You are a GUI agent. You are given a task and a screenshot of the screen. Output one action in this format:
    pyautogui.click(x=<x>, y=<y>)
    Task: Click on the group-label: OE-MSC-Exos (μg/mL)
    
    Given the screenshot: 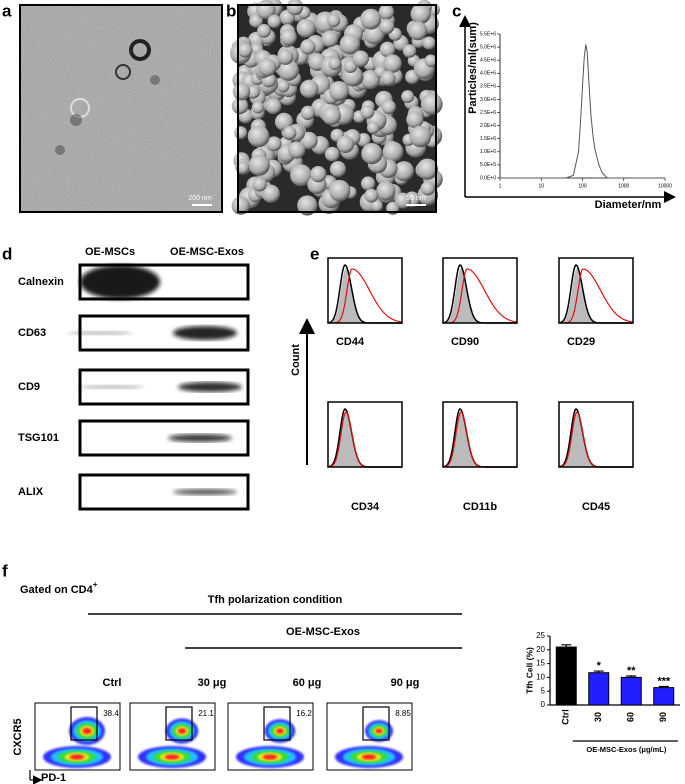 What is the action you would take?
    pyautogui.click(x=626, y=749)
    